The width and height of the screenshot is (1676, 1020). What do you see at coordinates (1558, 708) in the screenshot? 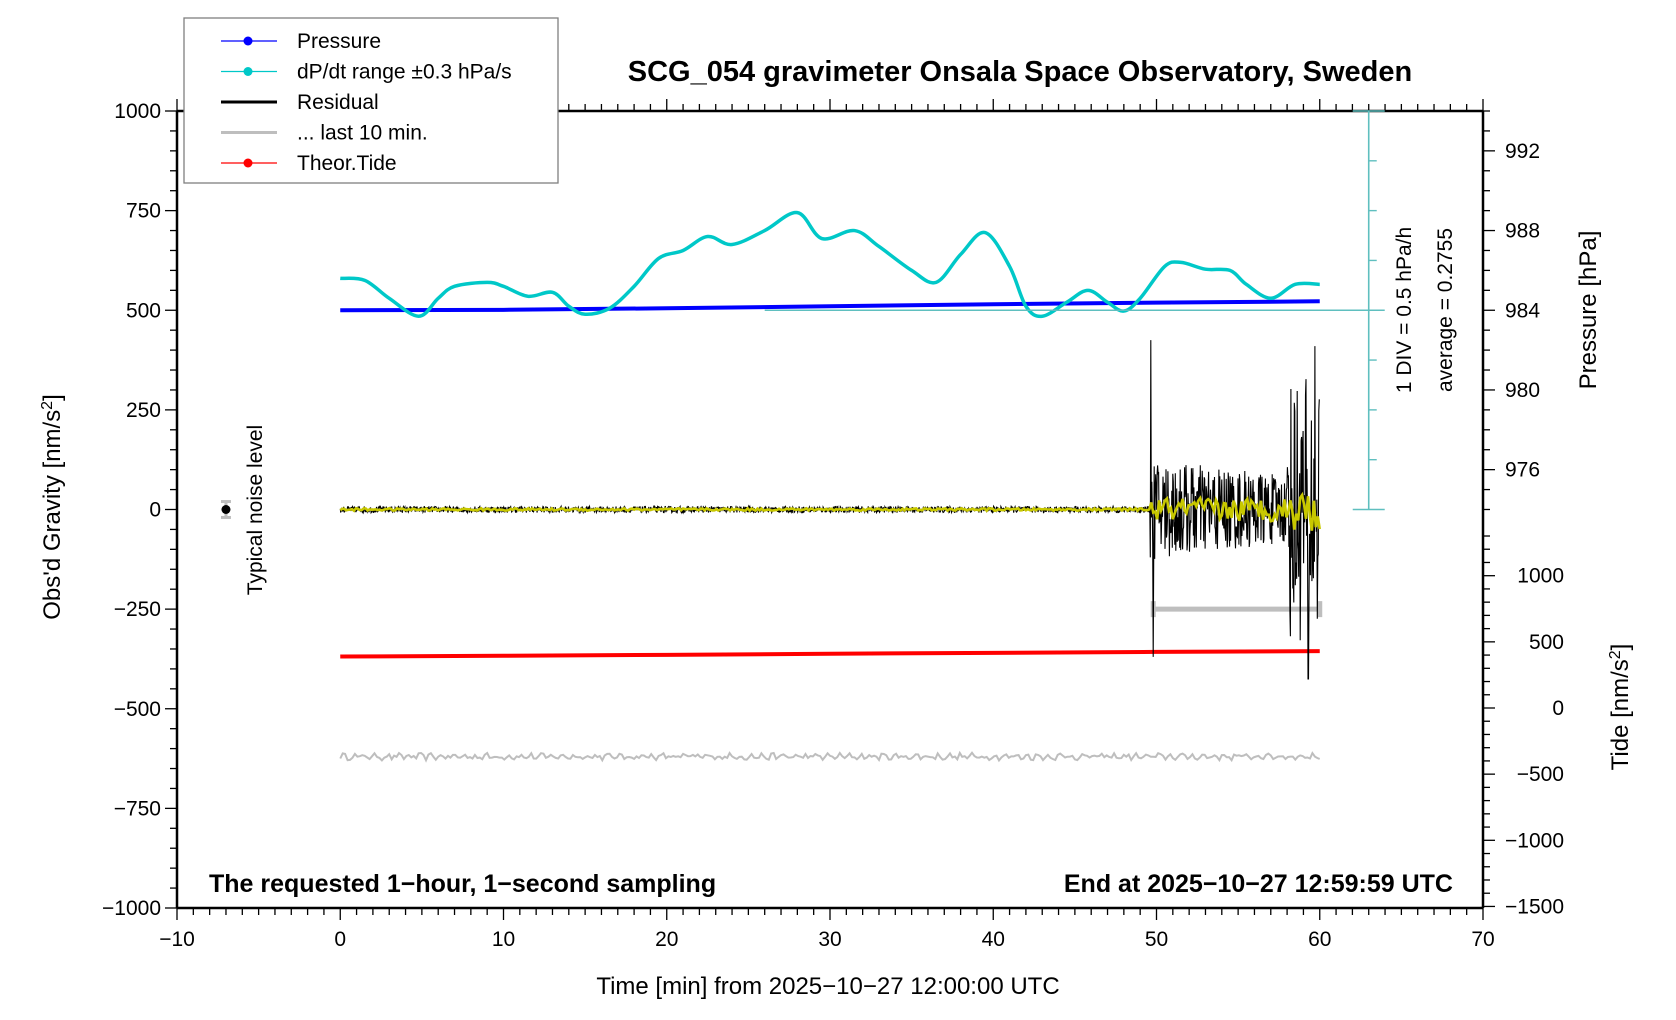
I see `tide-tick-label: 0` at bounding box center [1558, 708].